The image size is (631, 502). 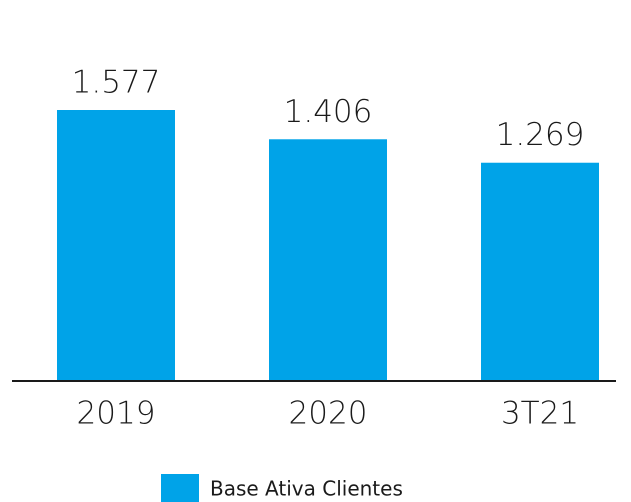 I want to click on legend-label: Base Ativa Clientes, so click(x=306, y=489).